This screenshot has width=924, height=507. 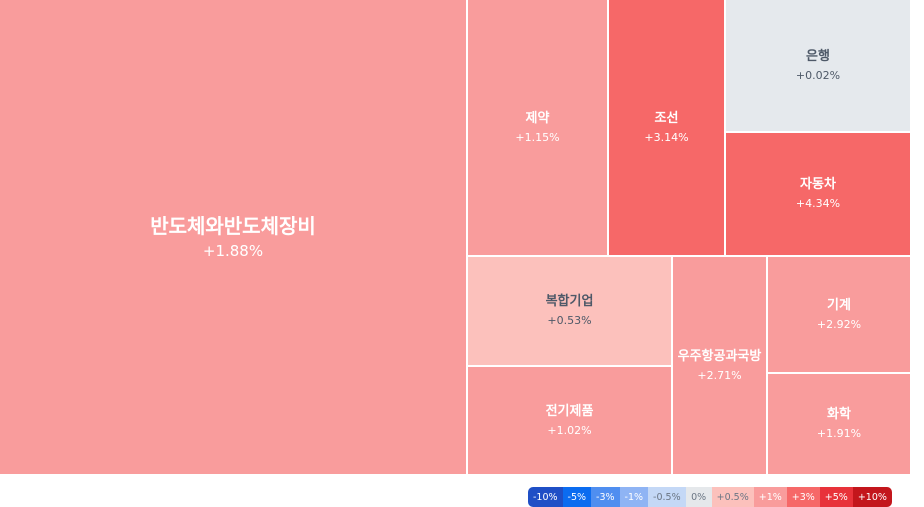 I want to click on cell-change: +2.71%, so click(x=719, y=375).